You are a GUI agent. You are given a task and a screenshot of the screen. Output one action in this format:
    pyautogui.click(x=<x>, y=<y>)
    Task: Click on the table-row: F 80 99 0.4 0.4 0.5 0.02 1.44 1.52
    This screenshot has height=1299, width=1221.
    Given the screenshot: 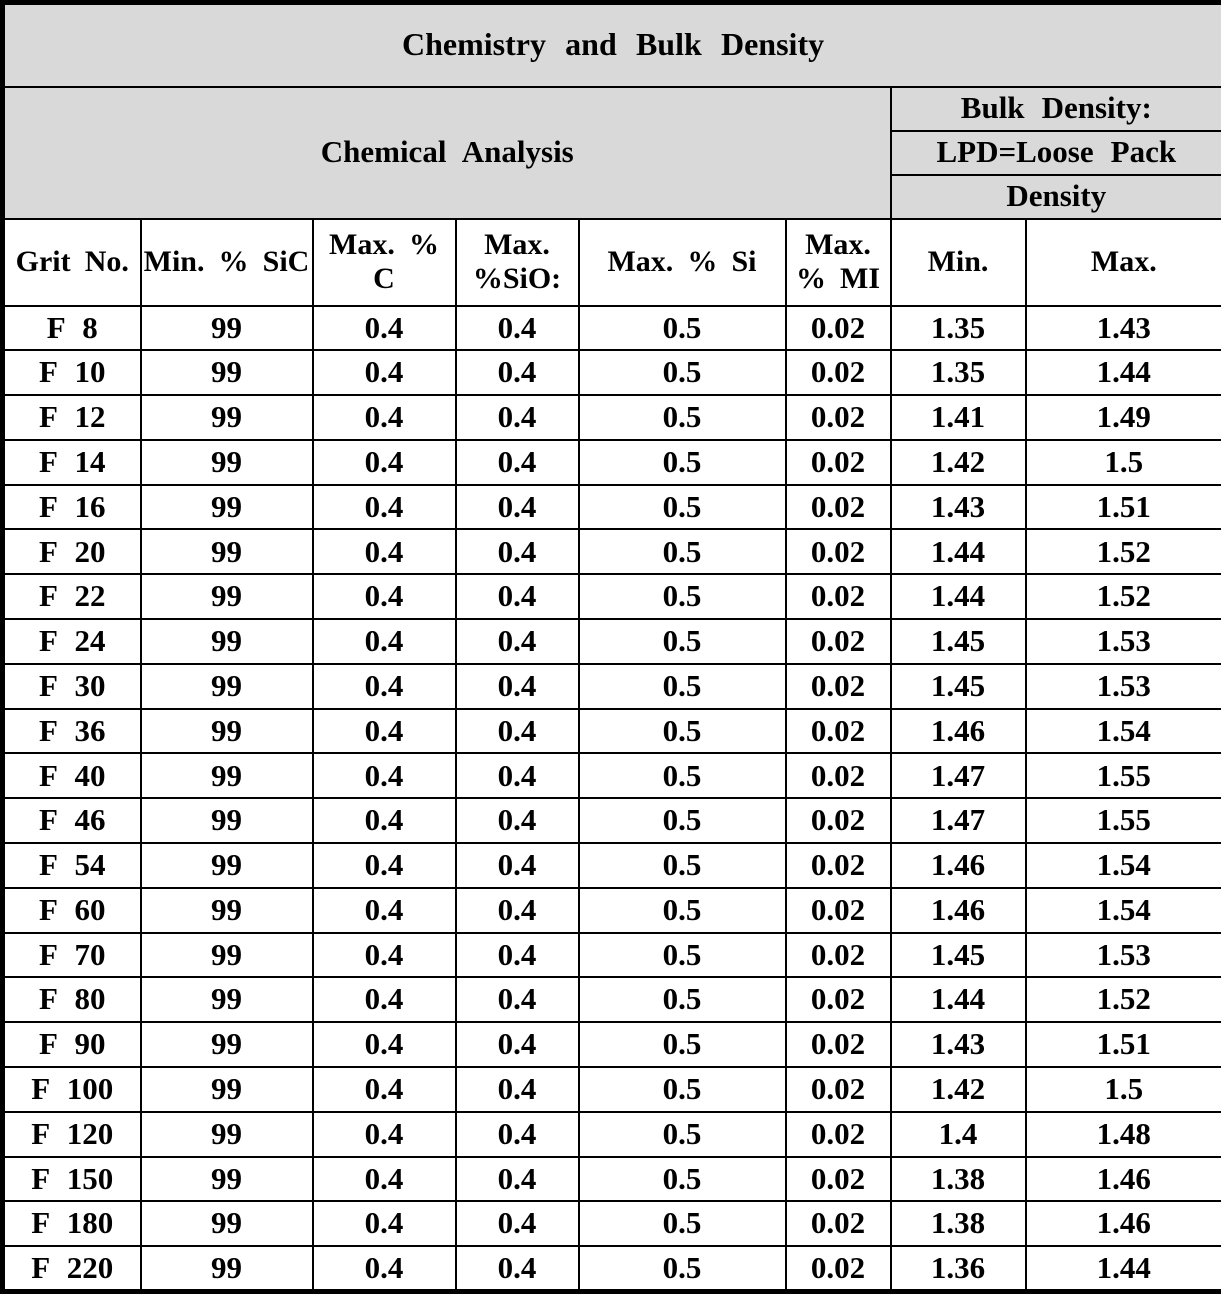 What is the action you would take?
    pyautogui.click(x=611, y=1000)
    